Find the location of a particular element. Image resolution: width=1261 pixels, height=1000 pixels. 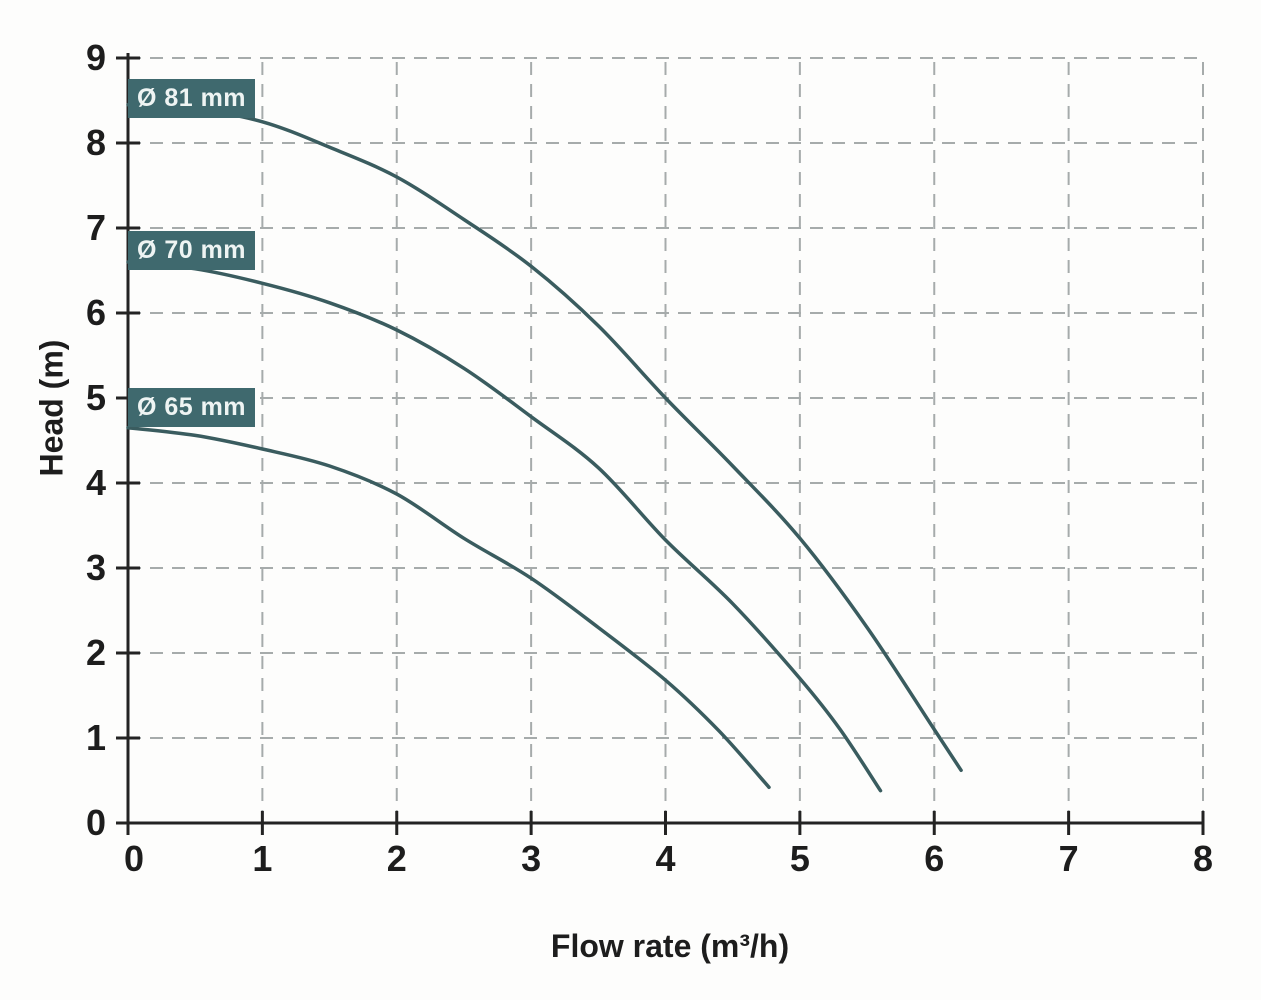

curve-badge-label-81mm: Ø 81 mm is located at coordinates (191, 98).